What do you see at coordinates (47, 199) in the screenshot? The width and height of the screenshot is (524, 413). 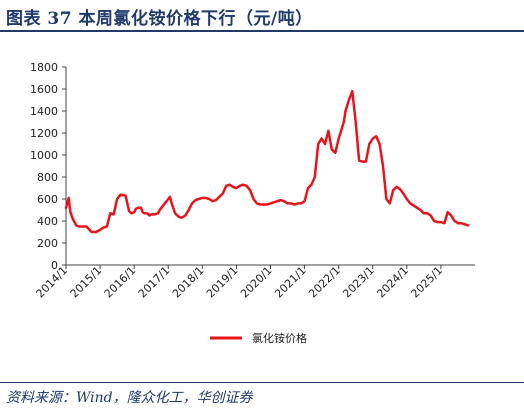 I see `y-tick-label: 600` at bounding box center [47, 199].